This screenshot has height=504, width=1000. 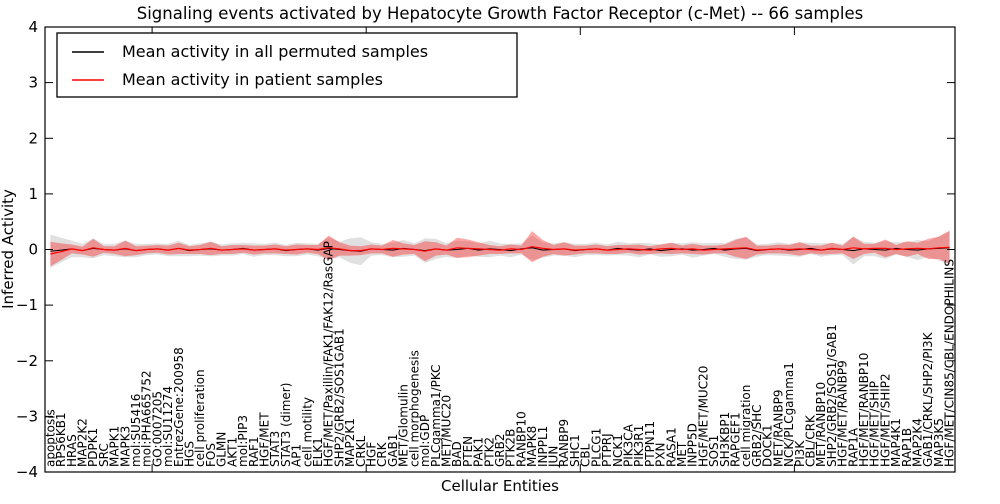 What do you see at coordinates (190, 454) in the screenshot?
I see `x-tick-label: HGS` at bounding box center [190, 454].